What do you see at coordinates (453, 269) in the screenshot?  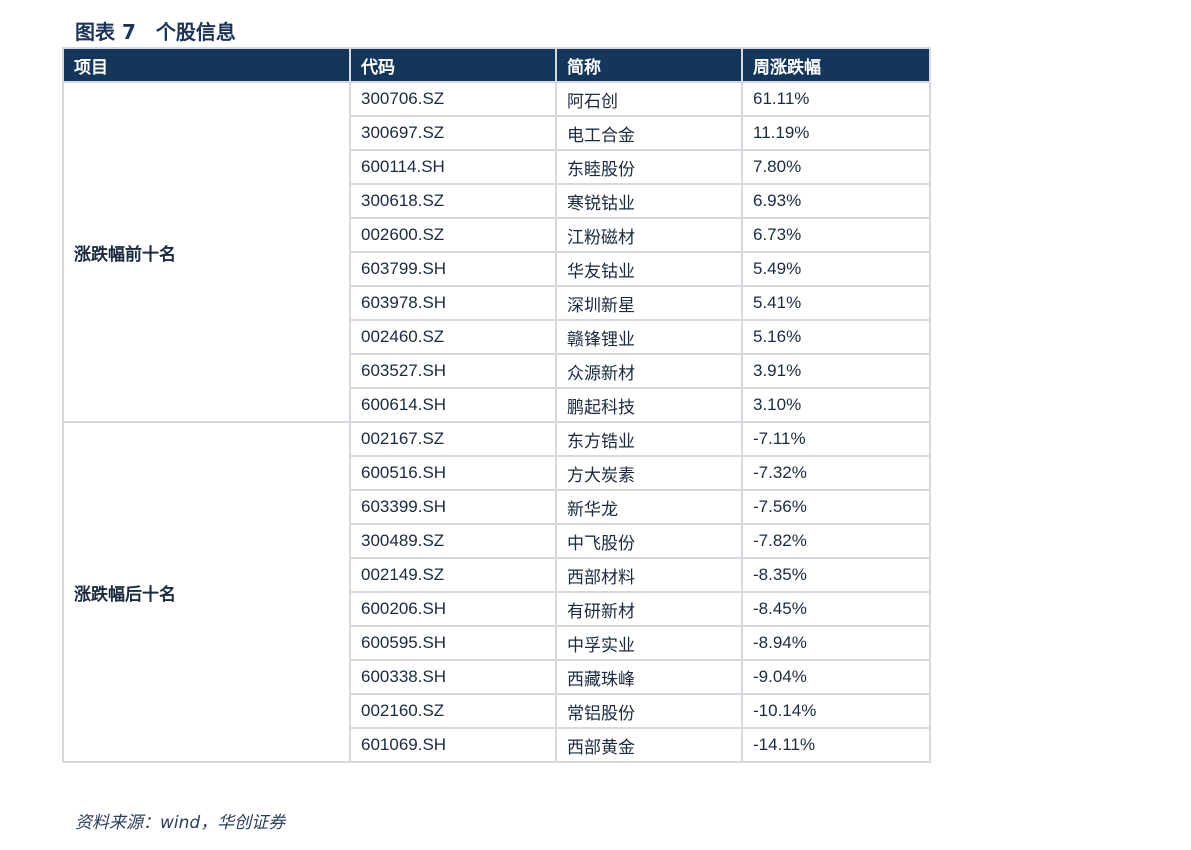 I see `stock-code: 603799.SH` at bounding box center [453, 269].